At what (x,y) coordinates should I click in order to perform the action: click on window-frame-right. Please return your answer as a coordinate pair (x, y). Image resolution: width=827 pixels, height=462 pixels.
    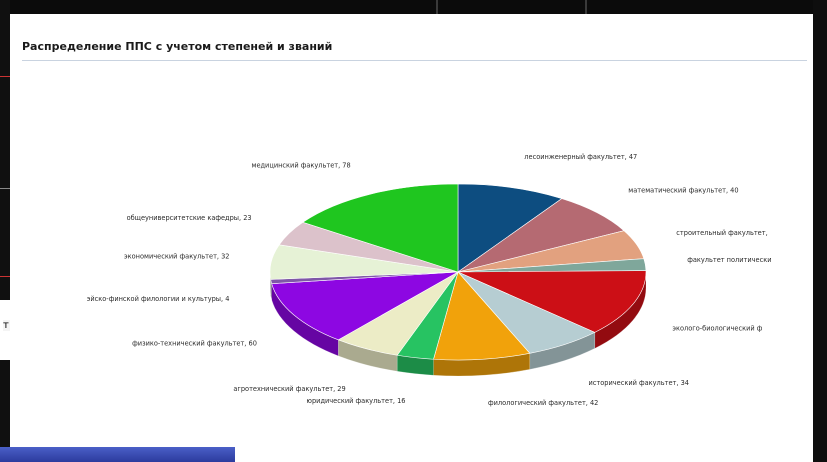
    Looking at the image, I should click on (820, 231).